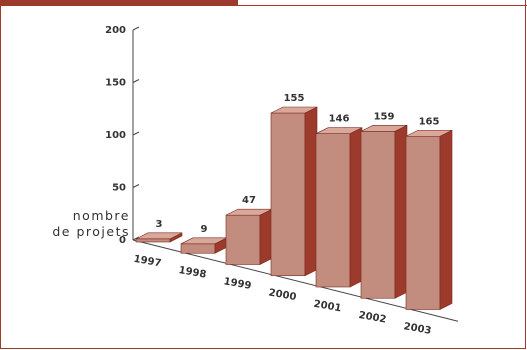  I want to click on x-tick-label: 2003, so click(417, 329).